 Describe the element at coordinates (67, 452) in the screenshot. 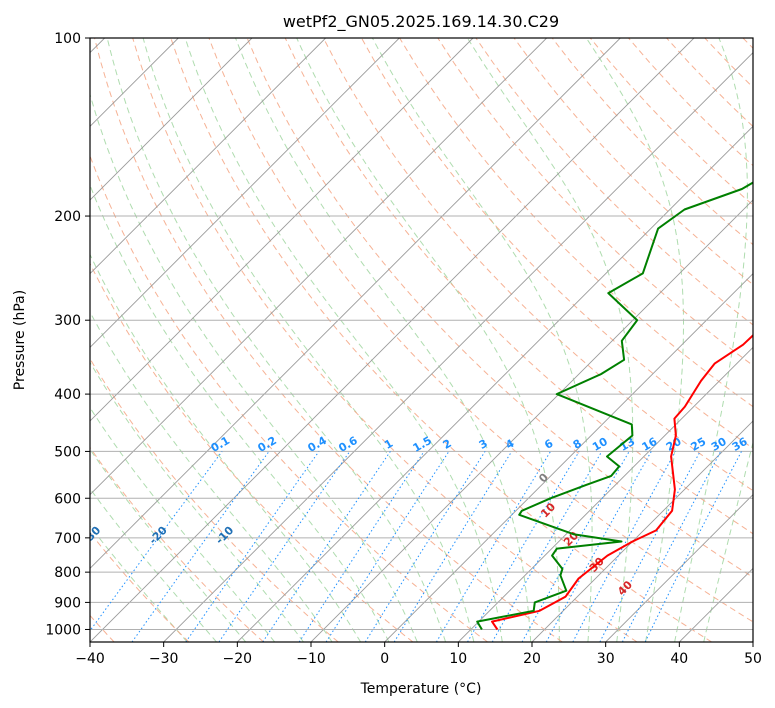

I see `y-tick-label: 500` at that location.